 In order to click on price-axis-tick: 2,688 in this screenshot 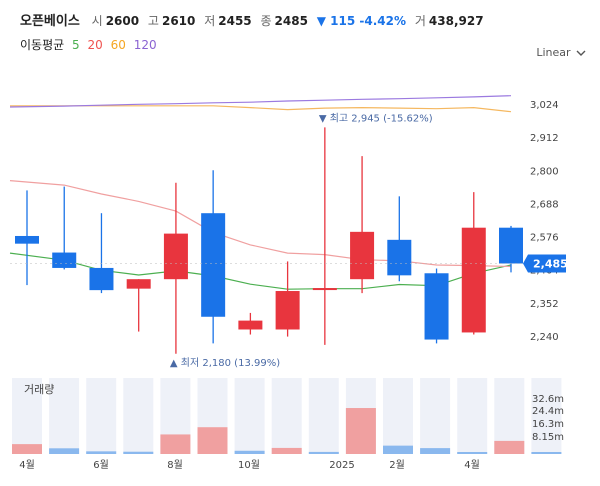, I will do `click(544, 204)`.